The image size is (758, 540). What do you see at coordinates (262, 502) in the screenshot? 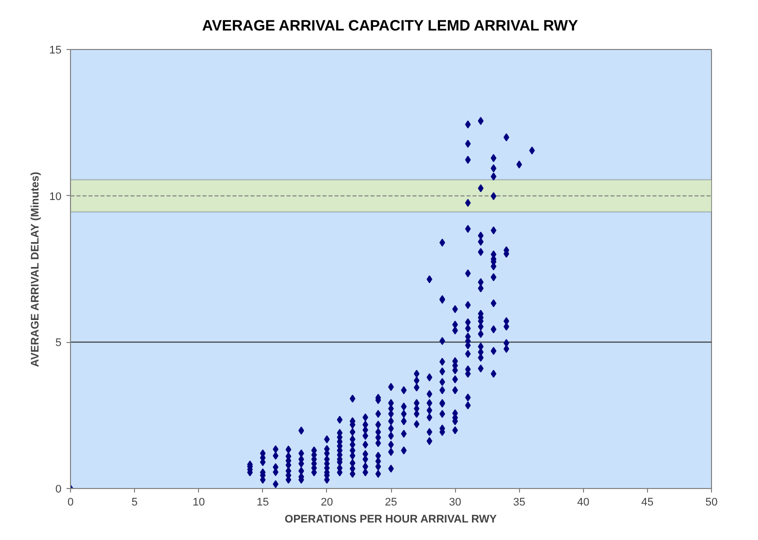
I see `x-tick-label: 15` at bounding box center [262, 502].